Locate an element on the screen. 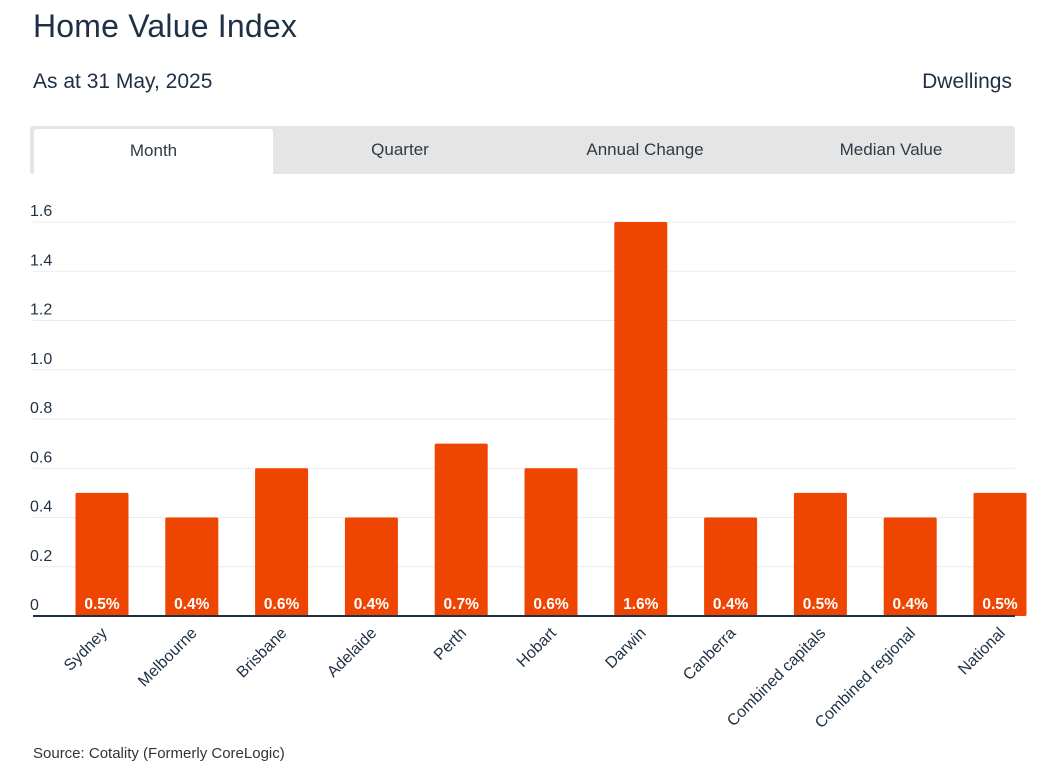  bar-combined-regional is located at coordinates (910, 567).